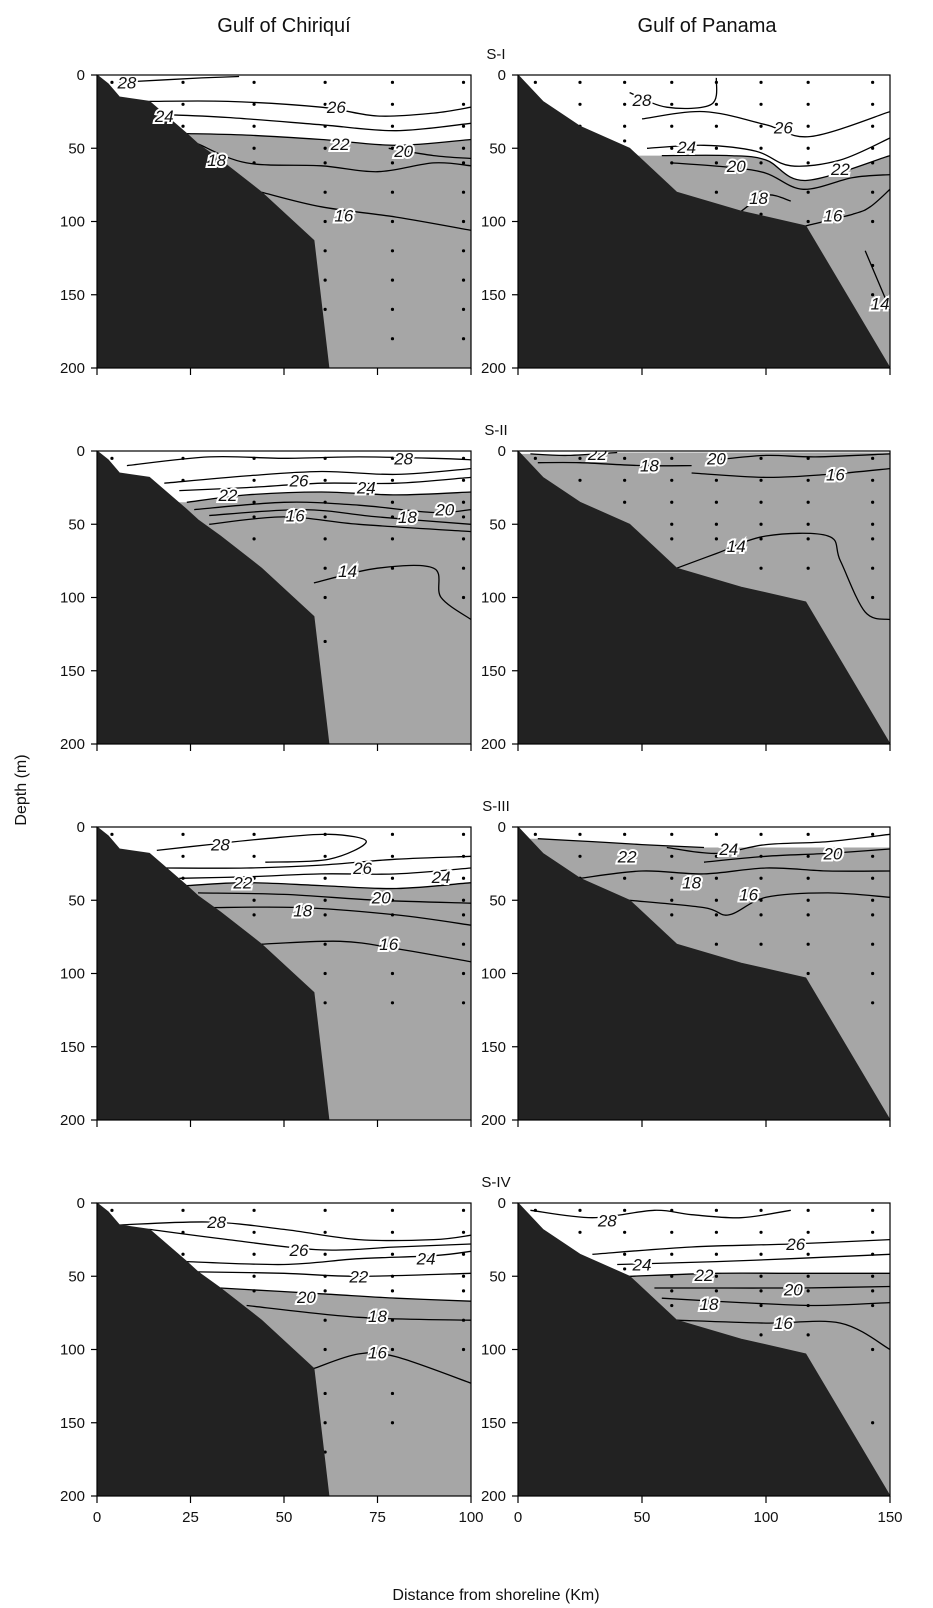  What do you see at coordinates (496, 806) in the screenshot?
I see `section-title: S-III` at bounding box center [496, 806].